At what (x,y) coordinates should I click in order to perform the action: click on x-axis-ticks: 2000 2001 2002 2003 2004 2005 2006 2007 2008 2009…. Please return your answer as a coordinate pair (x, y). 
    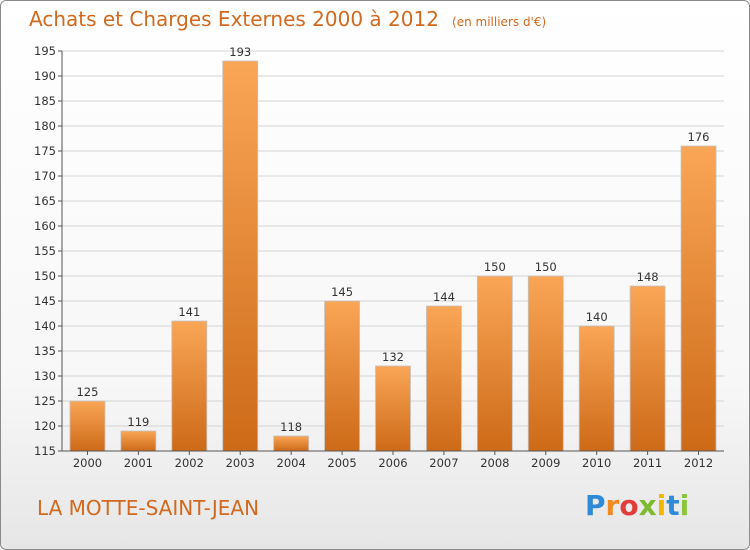
    Looking at the image, I should click on (393, 460).